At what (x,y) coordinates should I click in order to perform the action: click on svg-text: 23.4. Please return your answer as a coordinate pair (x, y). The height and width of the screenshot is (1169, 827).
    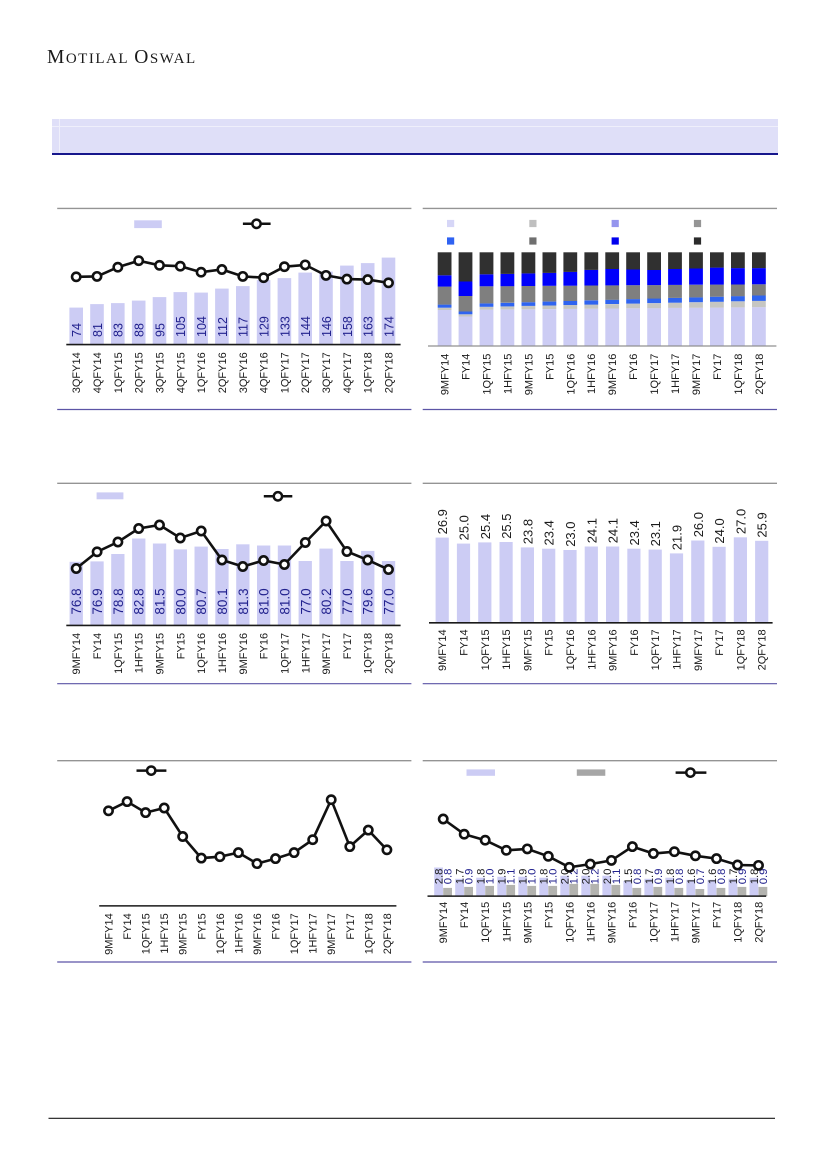
    Looking at the image, I should click on (634, 532).